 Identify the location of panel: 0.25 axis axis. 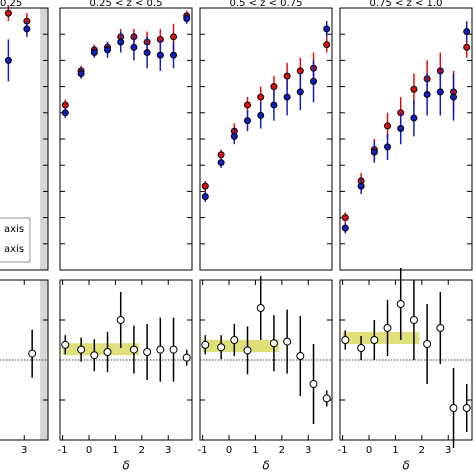
(24, 135).